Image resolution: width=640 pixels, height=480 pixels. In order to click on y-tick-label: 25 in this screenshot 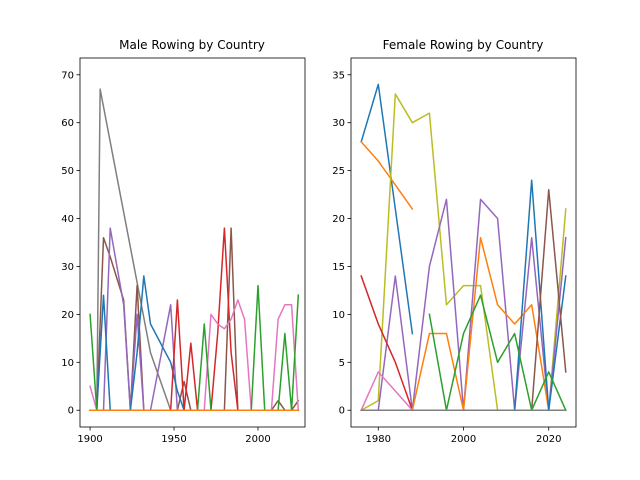, I will do `click(338, 171)`.